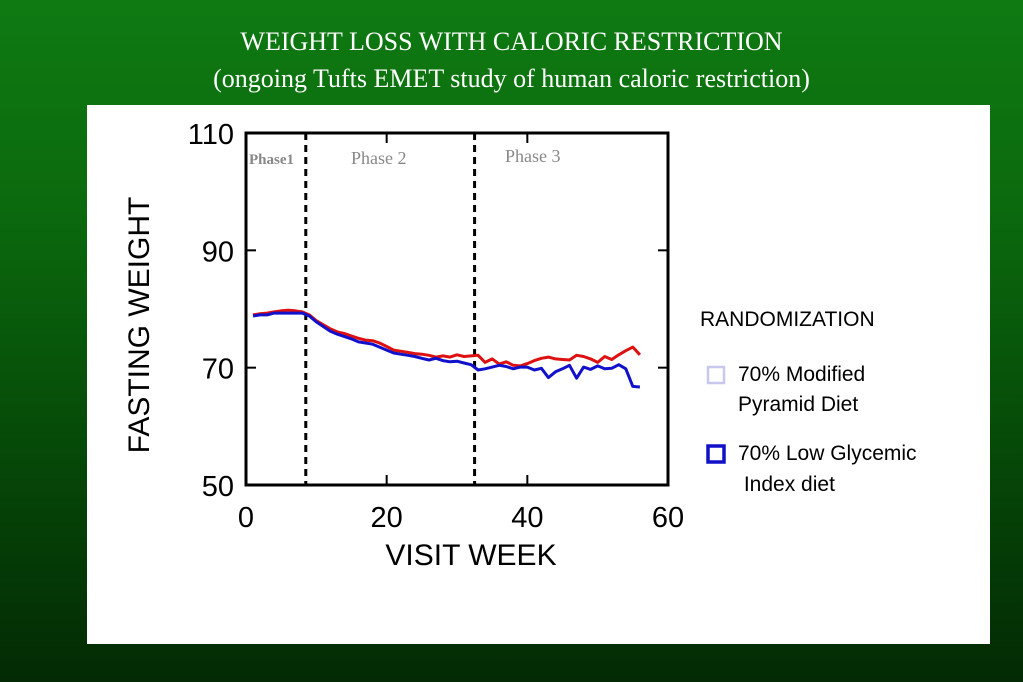  What do you see at coordinates (271, 160) in the screenshot?
I see `phase-label-1: Phase1` at bounding box center [271, 160].